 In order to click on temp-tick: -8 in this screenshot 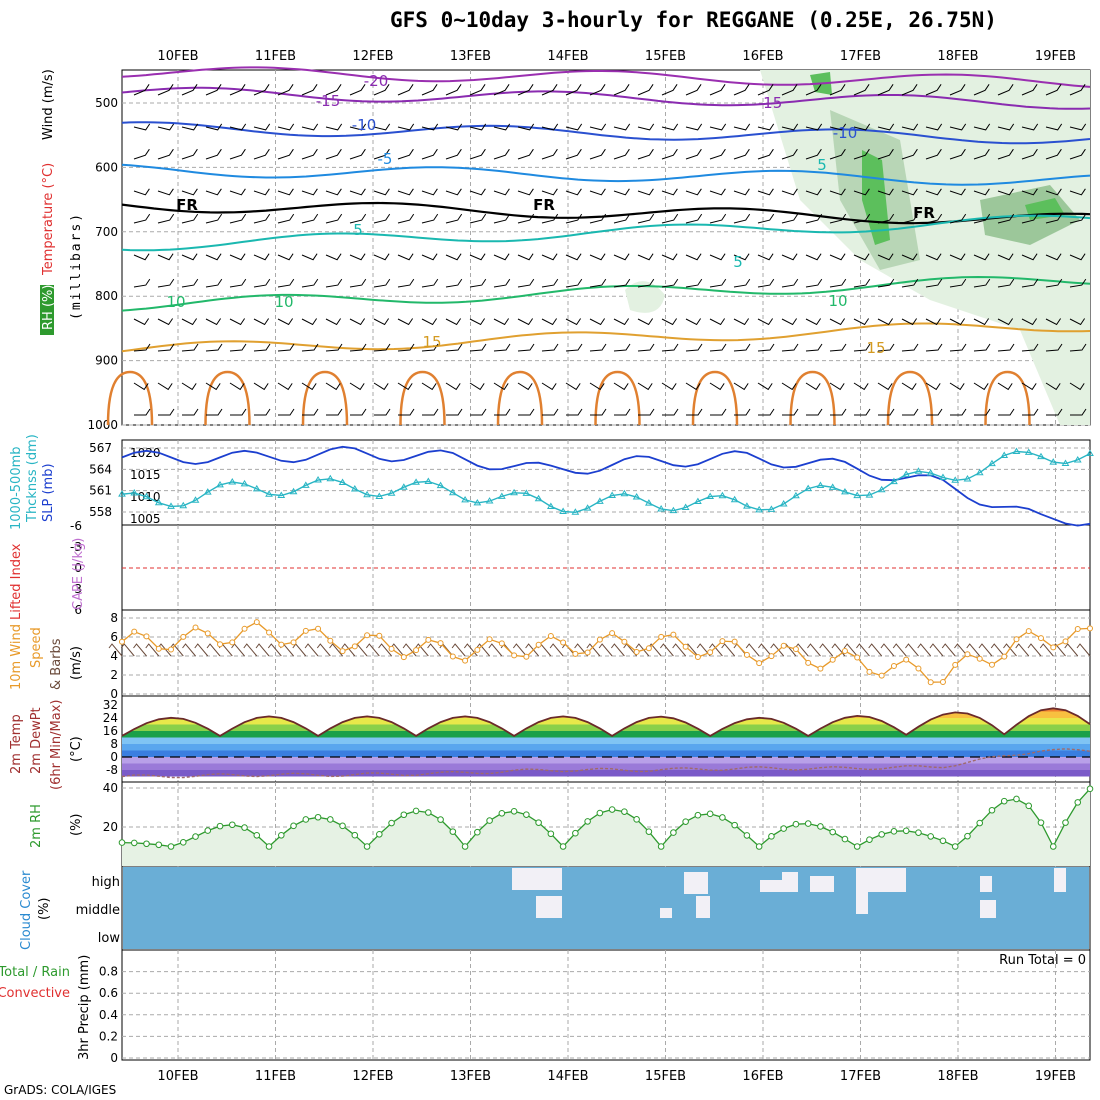, I will do `click(112, 770)`.